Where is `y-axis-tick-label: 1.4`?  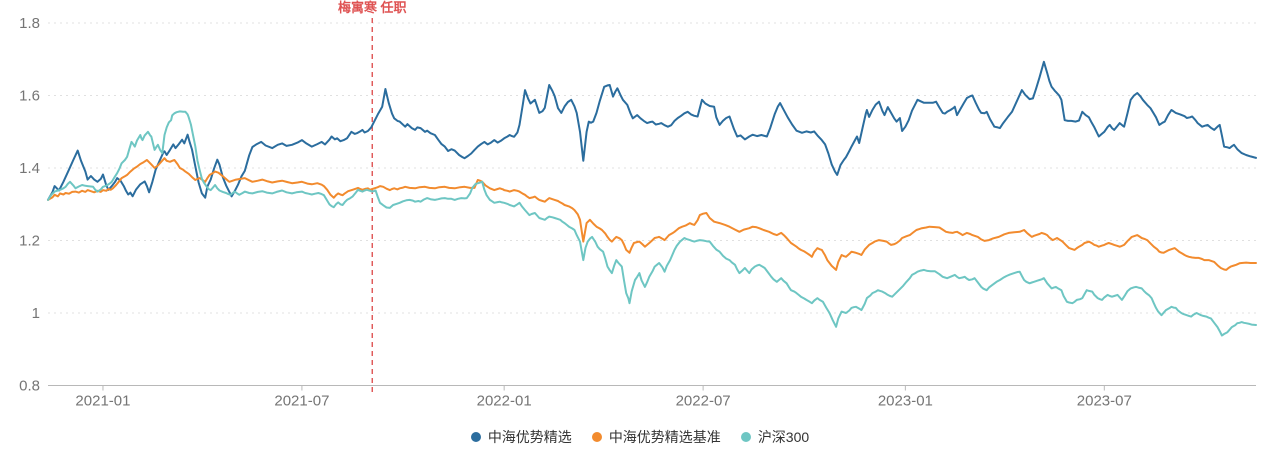
y-axis-tick-label: 1.4 is located at coordinates (29, 168).